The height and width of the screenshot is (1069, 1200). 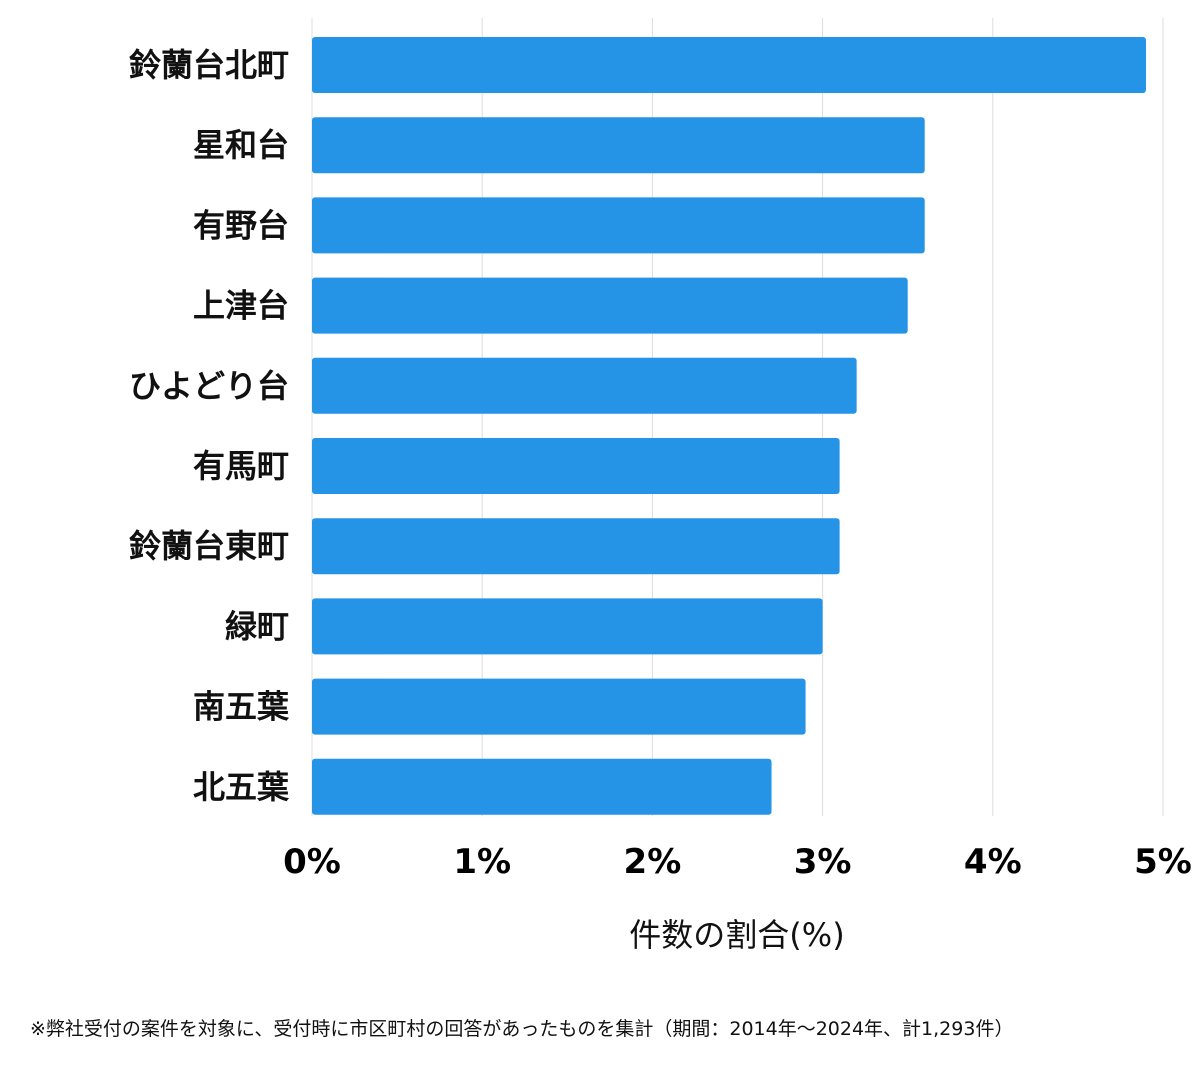 I want to click on x-tick-label: 0%, so click(x=312, y=862).